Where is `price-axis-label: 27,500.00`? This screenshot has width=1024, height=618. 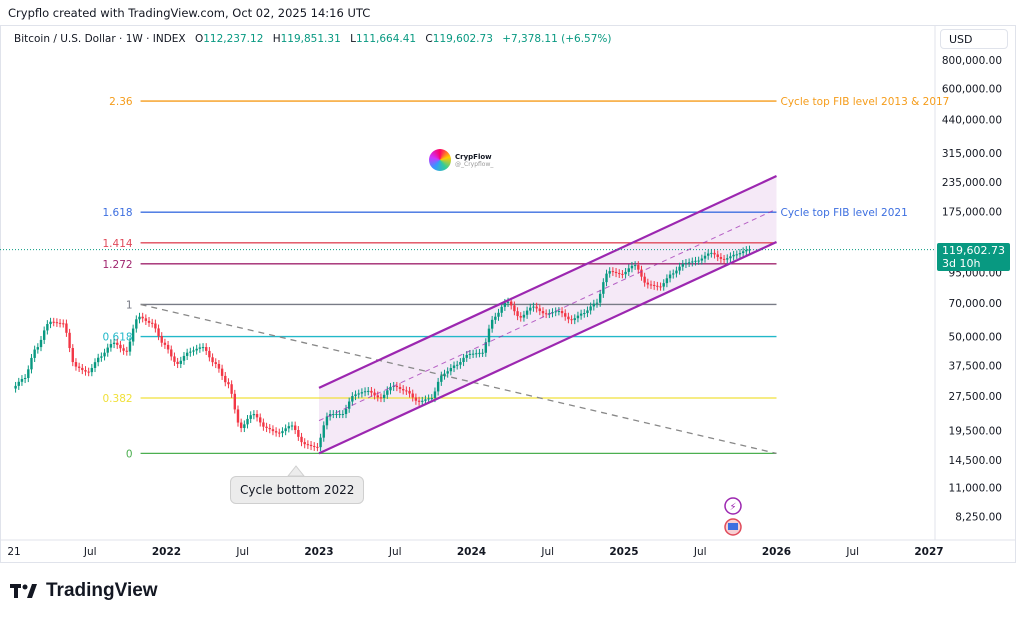
price-axis-label: 27,500.00 is located at coordinates (975, 397).